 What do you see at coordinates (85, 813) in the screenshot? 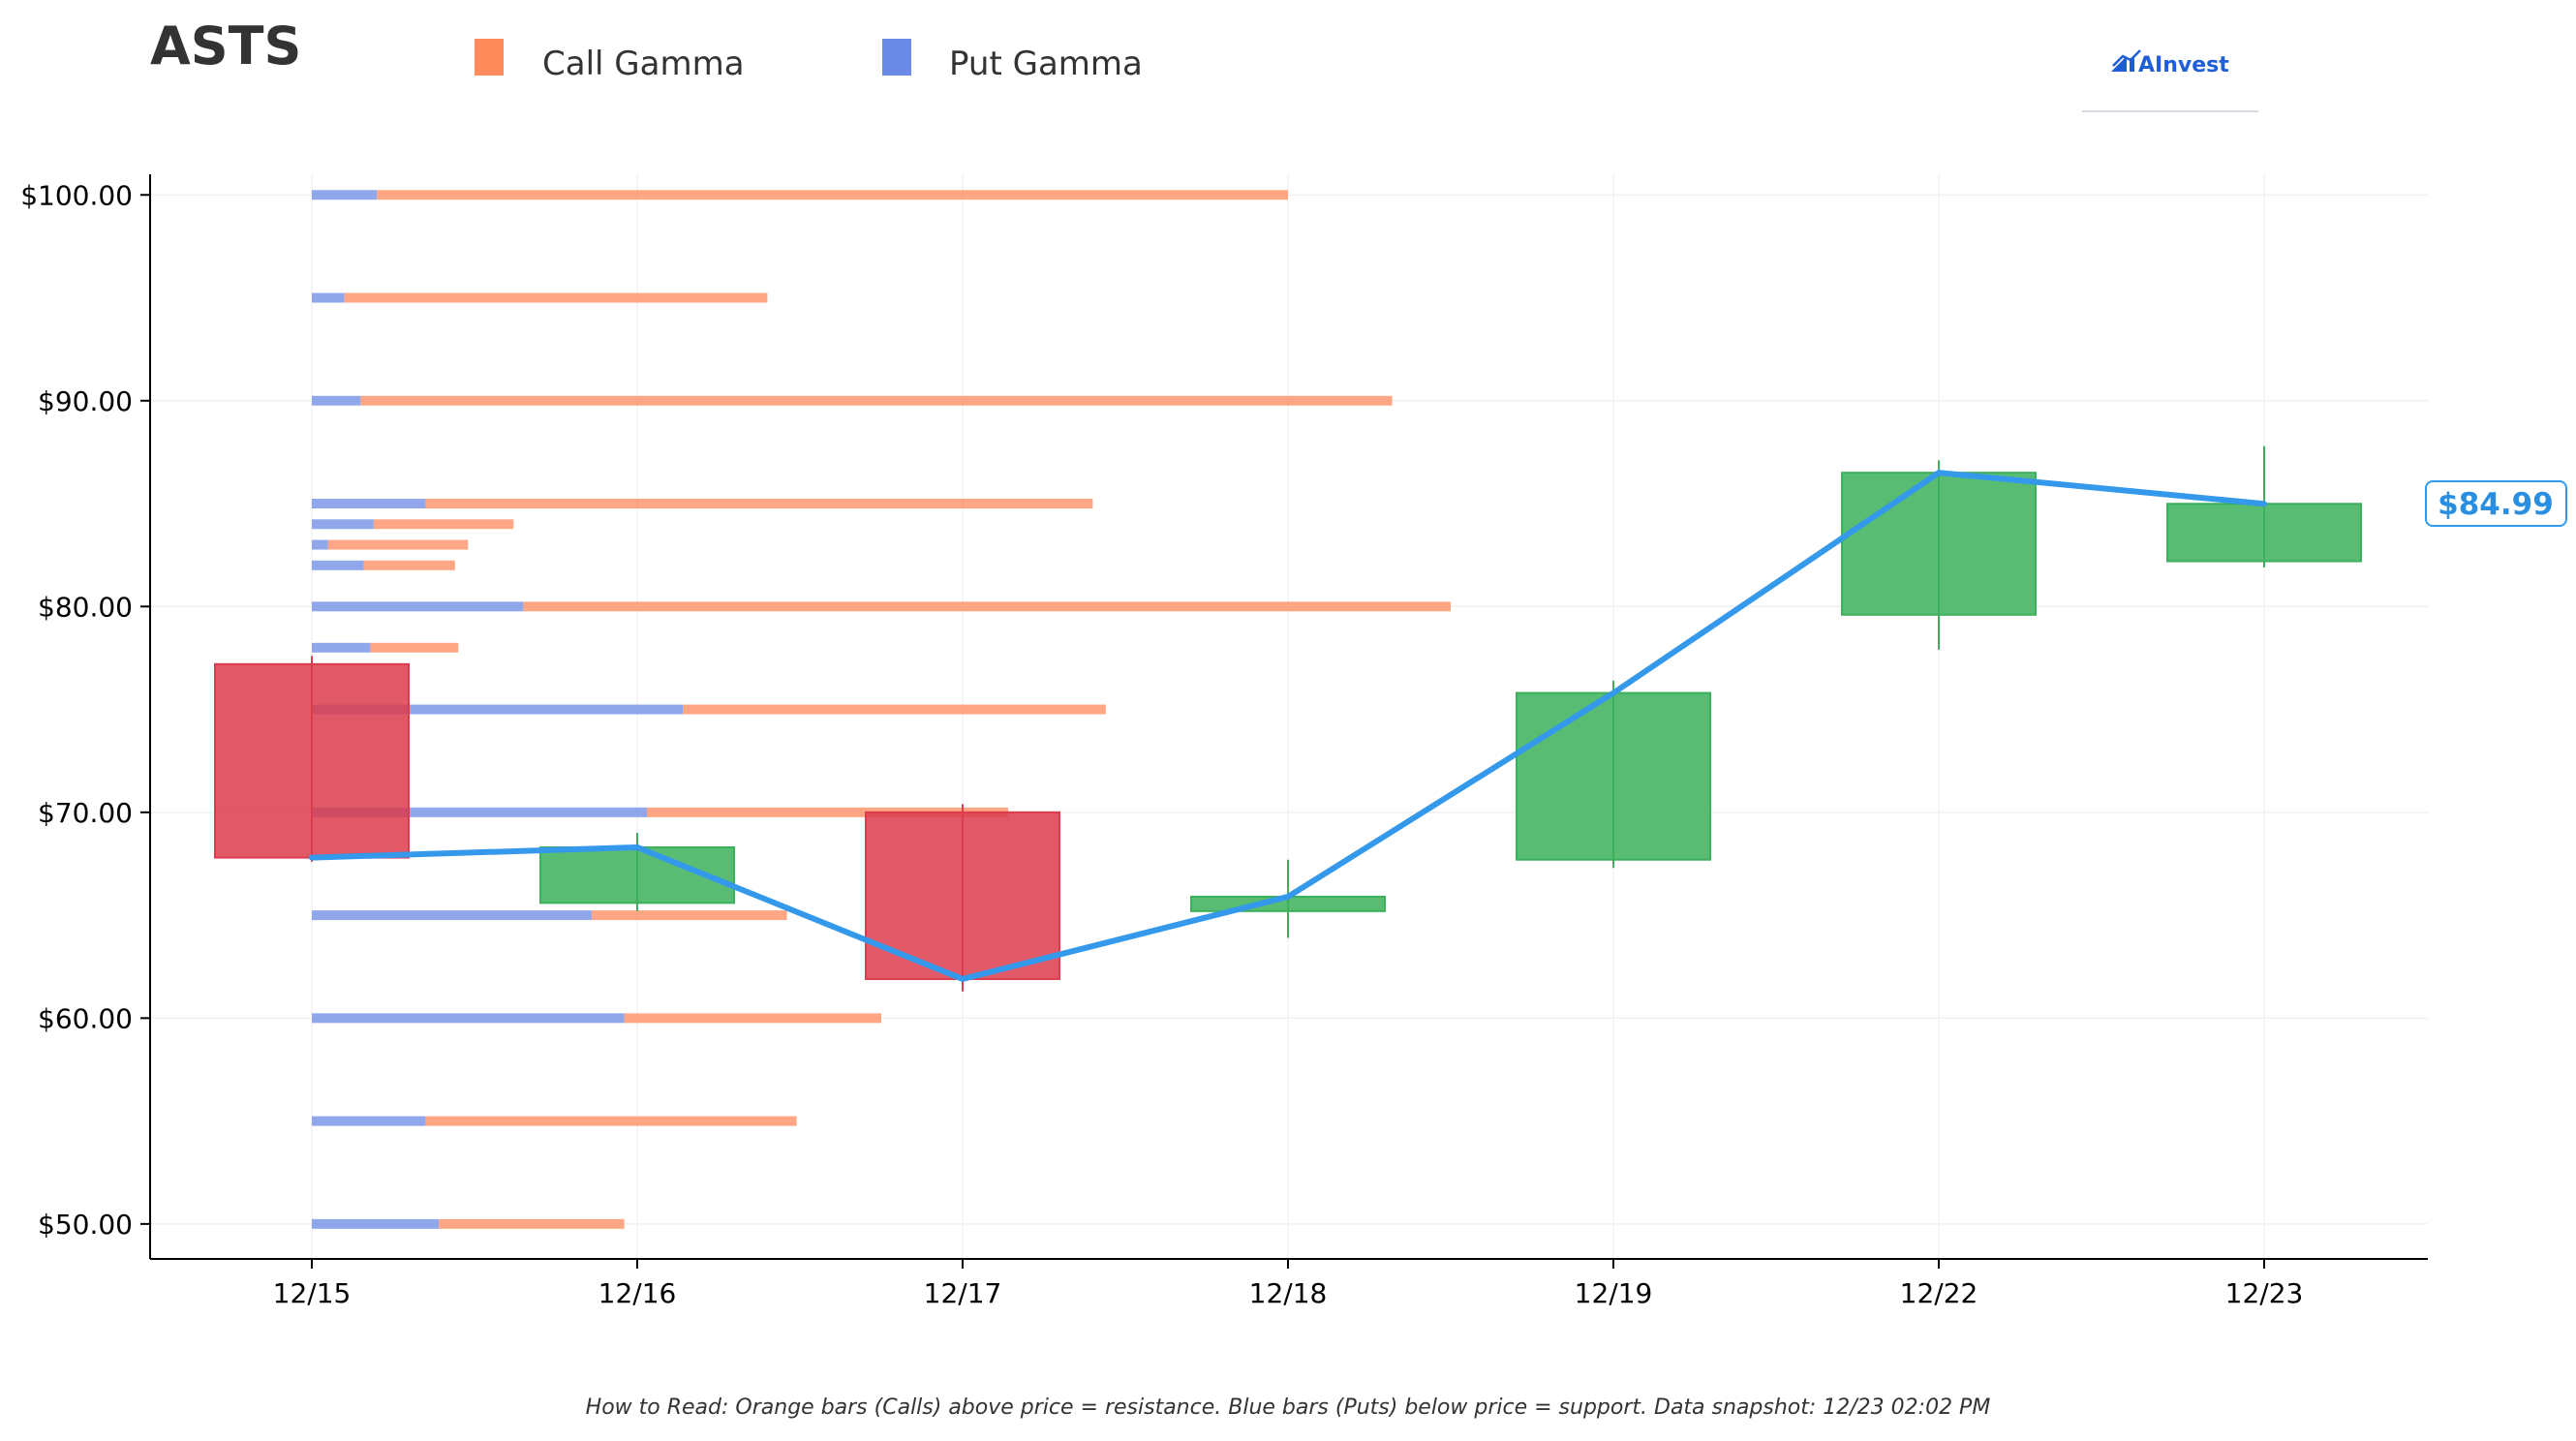
I see `y-tick-label: $70.00` at bounding box center [85, 813].